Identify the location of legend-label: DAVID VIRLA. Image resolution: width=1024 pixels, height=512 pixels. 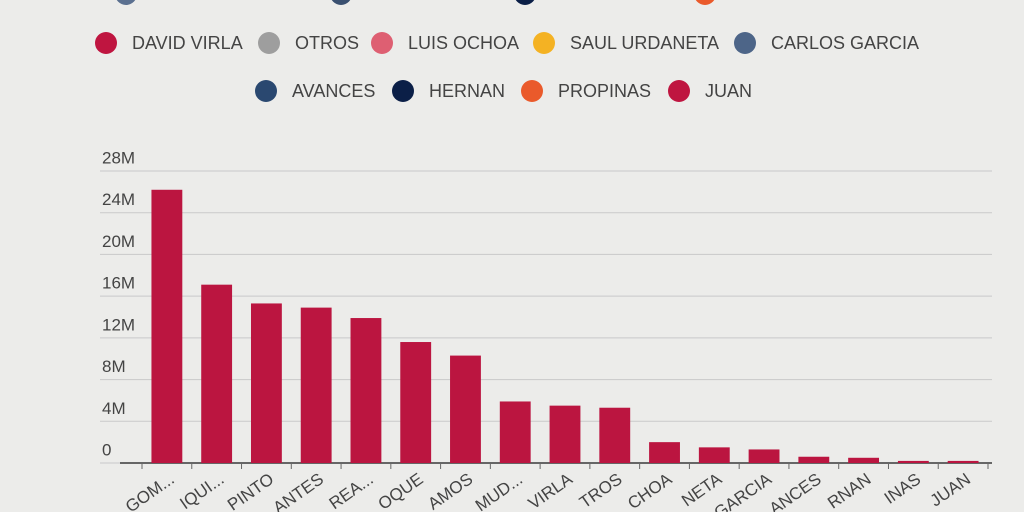
(187, 43).